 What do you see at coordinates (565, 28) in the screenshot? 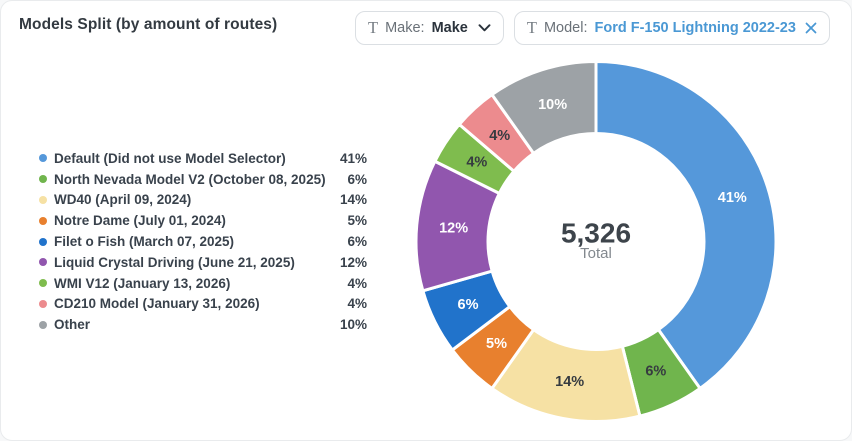
I see `filter-field-label: Model:` at bounding box center [565, 28].